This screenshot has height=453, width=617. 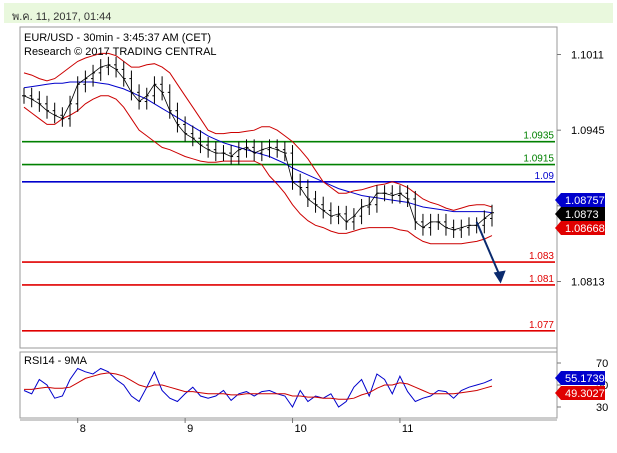 I want to click on rsi-tag-0: 55.1739, so click(x=585, y=379).